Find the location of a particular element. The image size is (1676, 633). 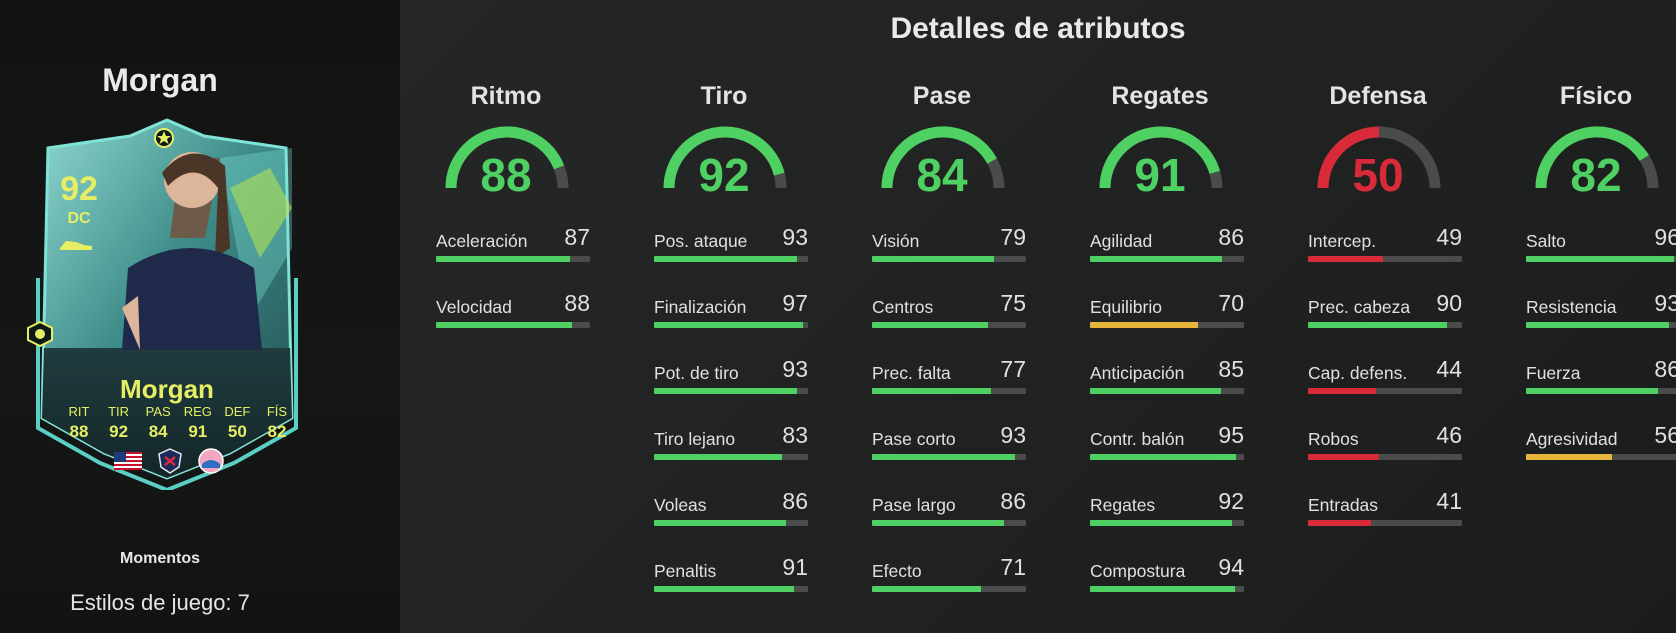

attribute-row: Equilibrio 70 is located at coordinates (1167, 310).